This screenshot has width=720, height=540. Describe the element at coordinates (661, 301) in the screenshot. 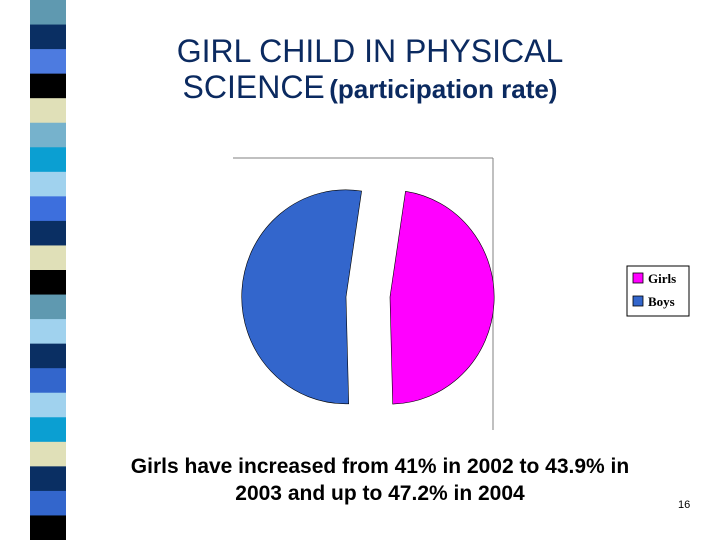

I see `legend-label-boys: Boys` at that location.